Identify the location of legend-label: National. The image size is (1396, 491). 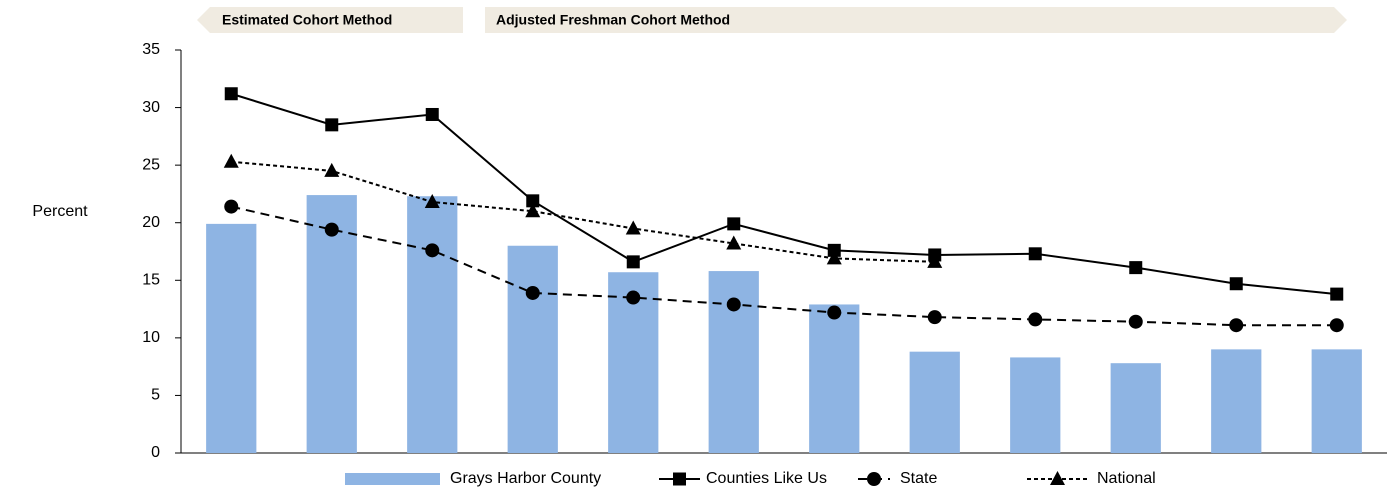
(1126, 478).